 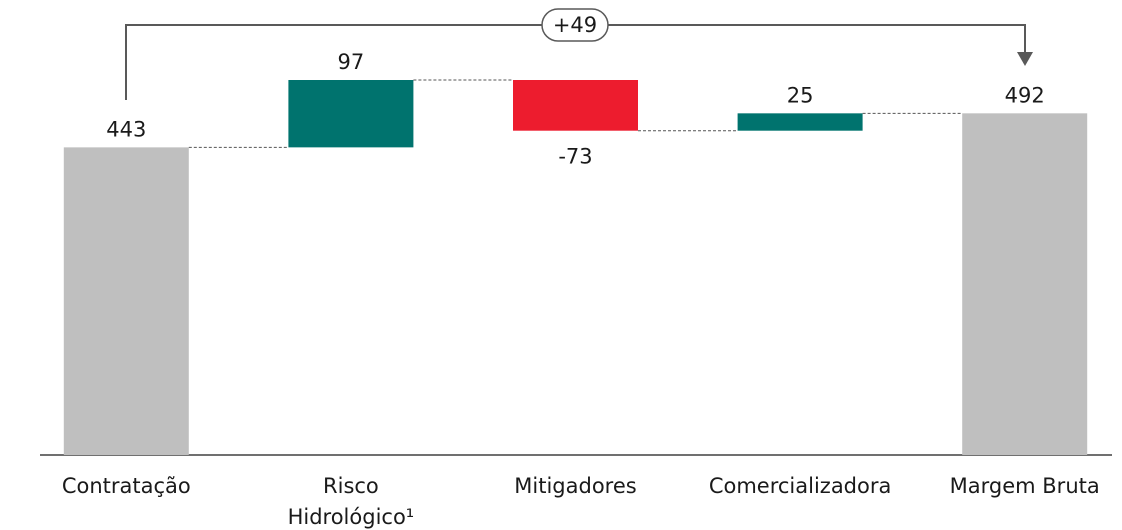 I want to click on x-tick-label: Comercializadora, so click(x=800, y=486).